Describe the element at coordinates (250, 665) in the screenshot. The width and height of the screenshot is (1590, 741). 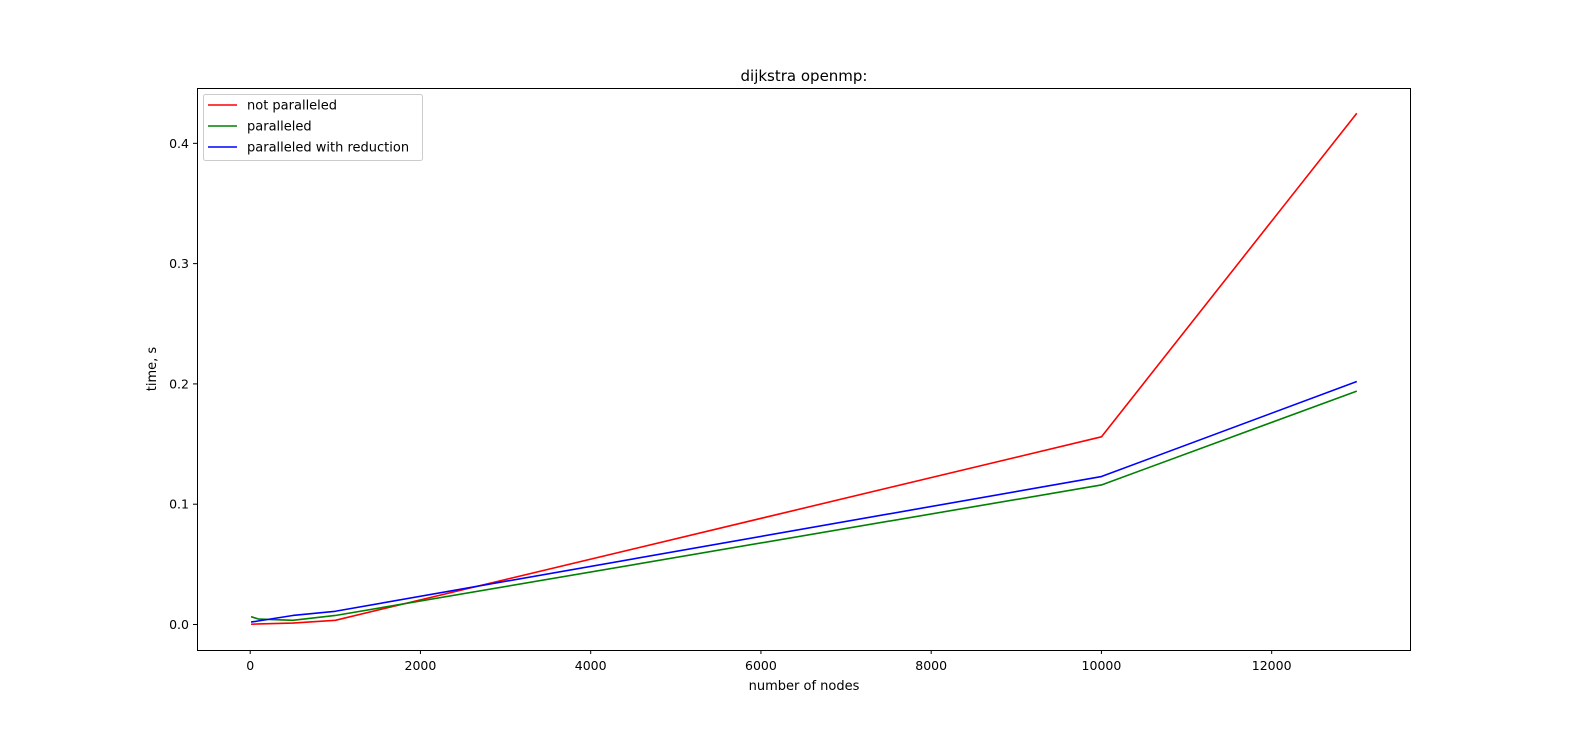
I see `x-tick-label: 0` at that location.